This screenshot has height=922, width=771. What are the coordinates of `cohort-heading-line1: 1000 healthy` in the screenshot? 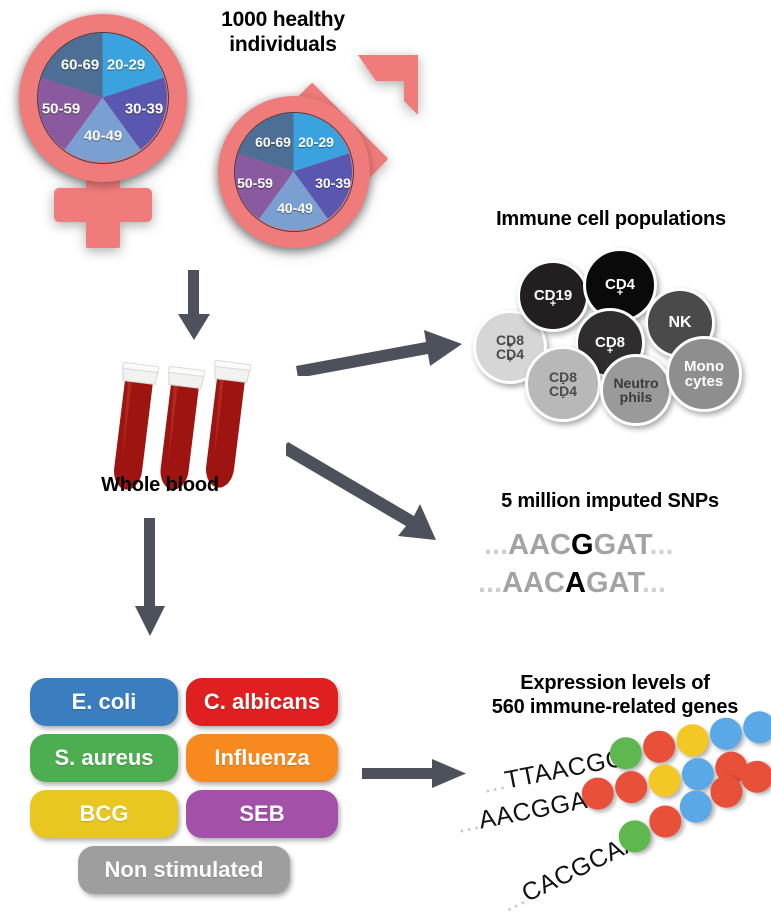 It's located at (283, 19).